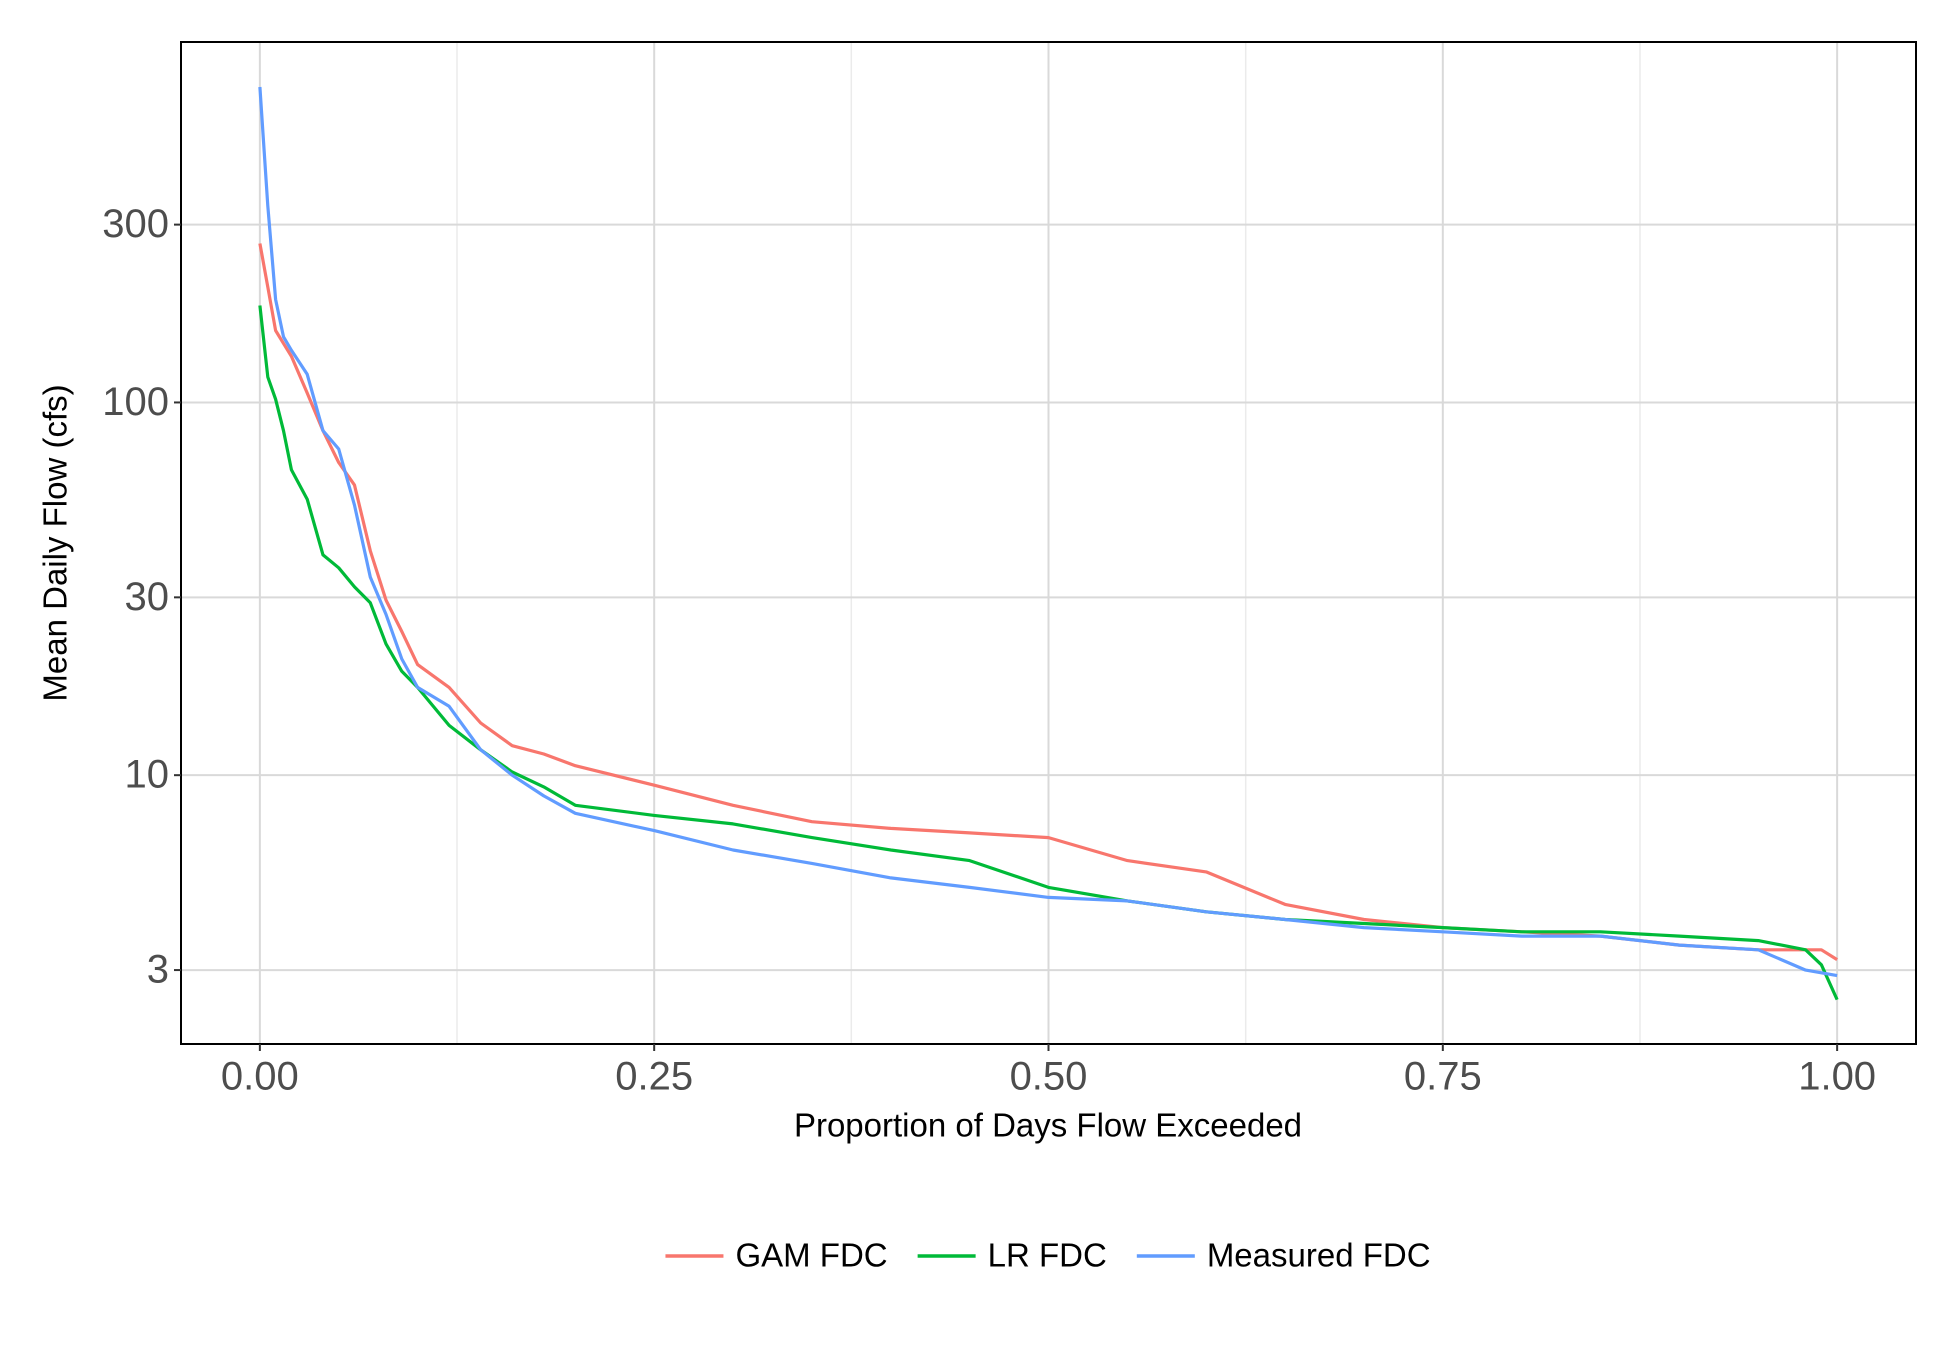 This screenshot has height=1350, width=1950. I want to click on x-tick-label: 1.00, so click(1837, 1077).